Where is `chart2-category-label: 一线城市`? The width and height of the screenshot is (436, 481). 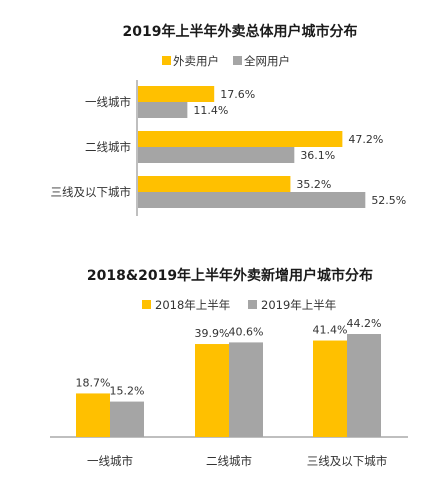 chart2-category-label: 一线城市 is located at coordinates (110, 461).